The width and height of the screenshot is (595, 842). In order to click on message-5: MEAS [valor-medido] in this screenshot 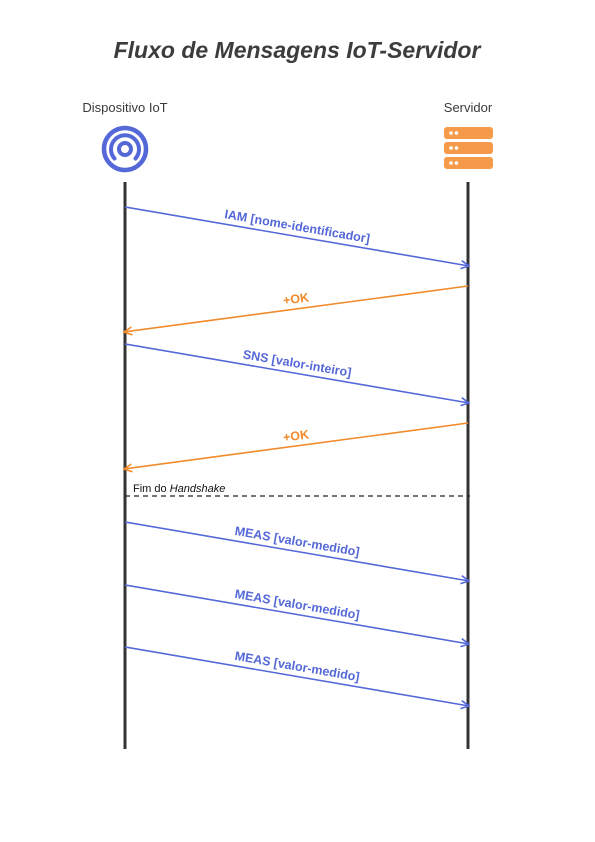, I will do `click(296, 551)`.